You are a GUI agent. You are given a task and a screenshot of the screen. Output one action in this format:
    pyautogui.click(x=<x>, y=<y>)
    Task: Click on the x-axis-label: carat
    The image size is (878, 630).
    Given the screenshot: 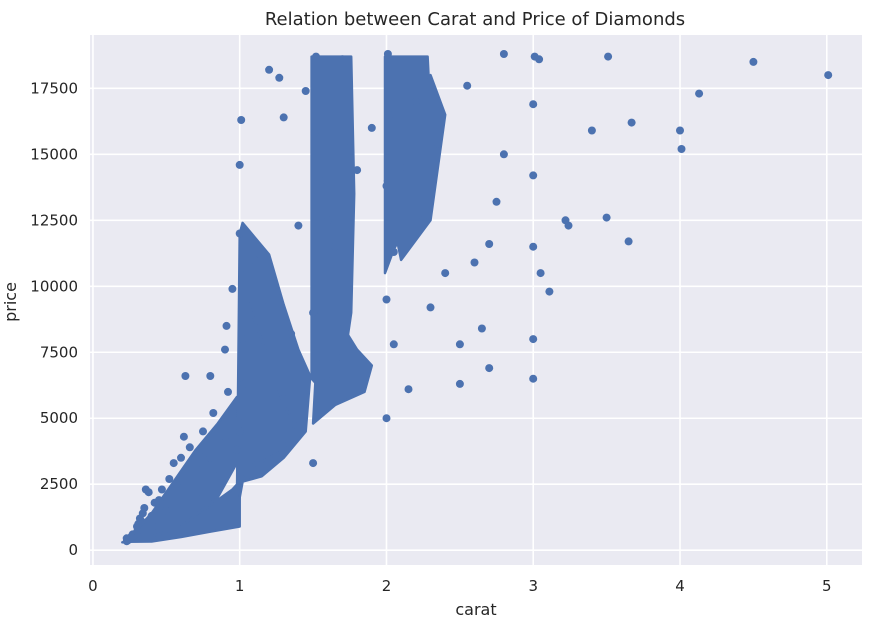 What is the action you would take?
    pyautogui.click(x=475, y=609)
    